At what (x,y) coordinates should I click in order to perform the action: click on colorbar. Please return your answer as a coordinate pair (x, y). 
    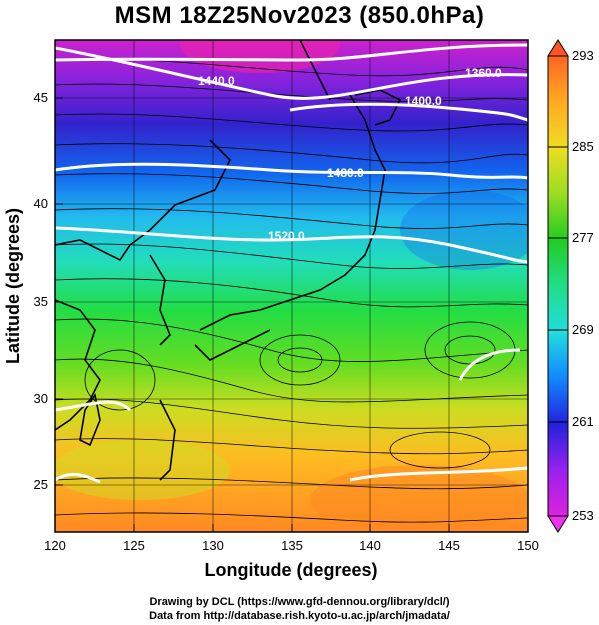
    Looking at the image, I should click on (558, 286).